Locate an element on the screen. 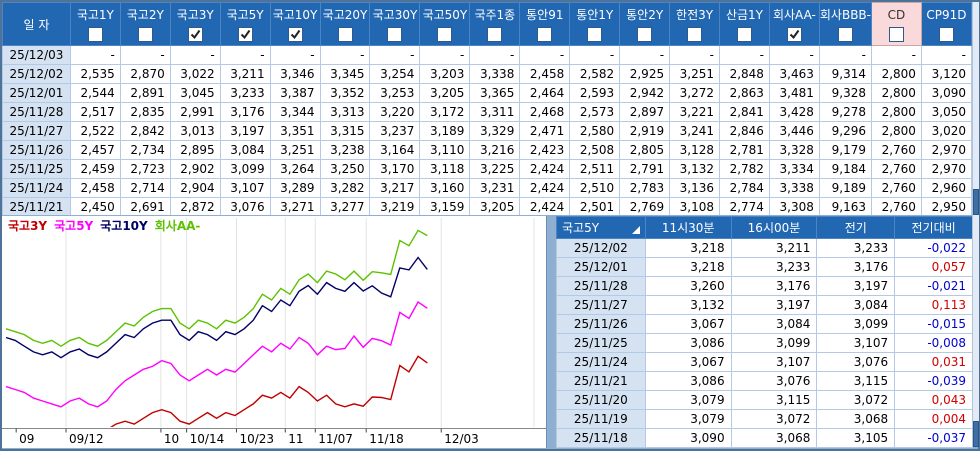  detail-row: 25/11/26 3,067 3,084 3,099 -0,015 is located at coordinates (764, 324).